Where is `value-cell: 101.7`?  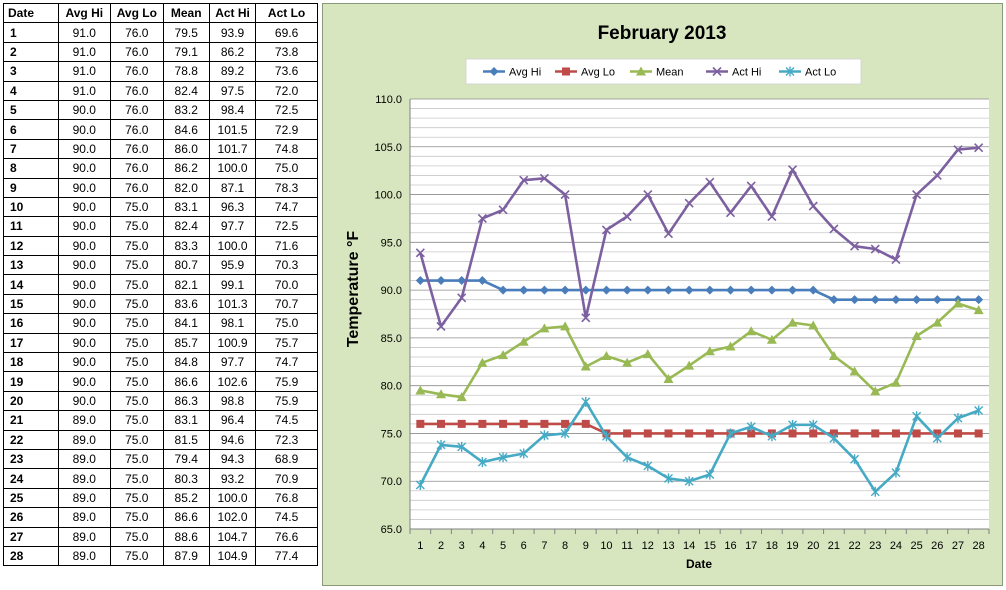 value-cell: 101.7 is located at coordinates (232, 149).